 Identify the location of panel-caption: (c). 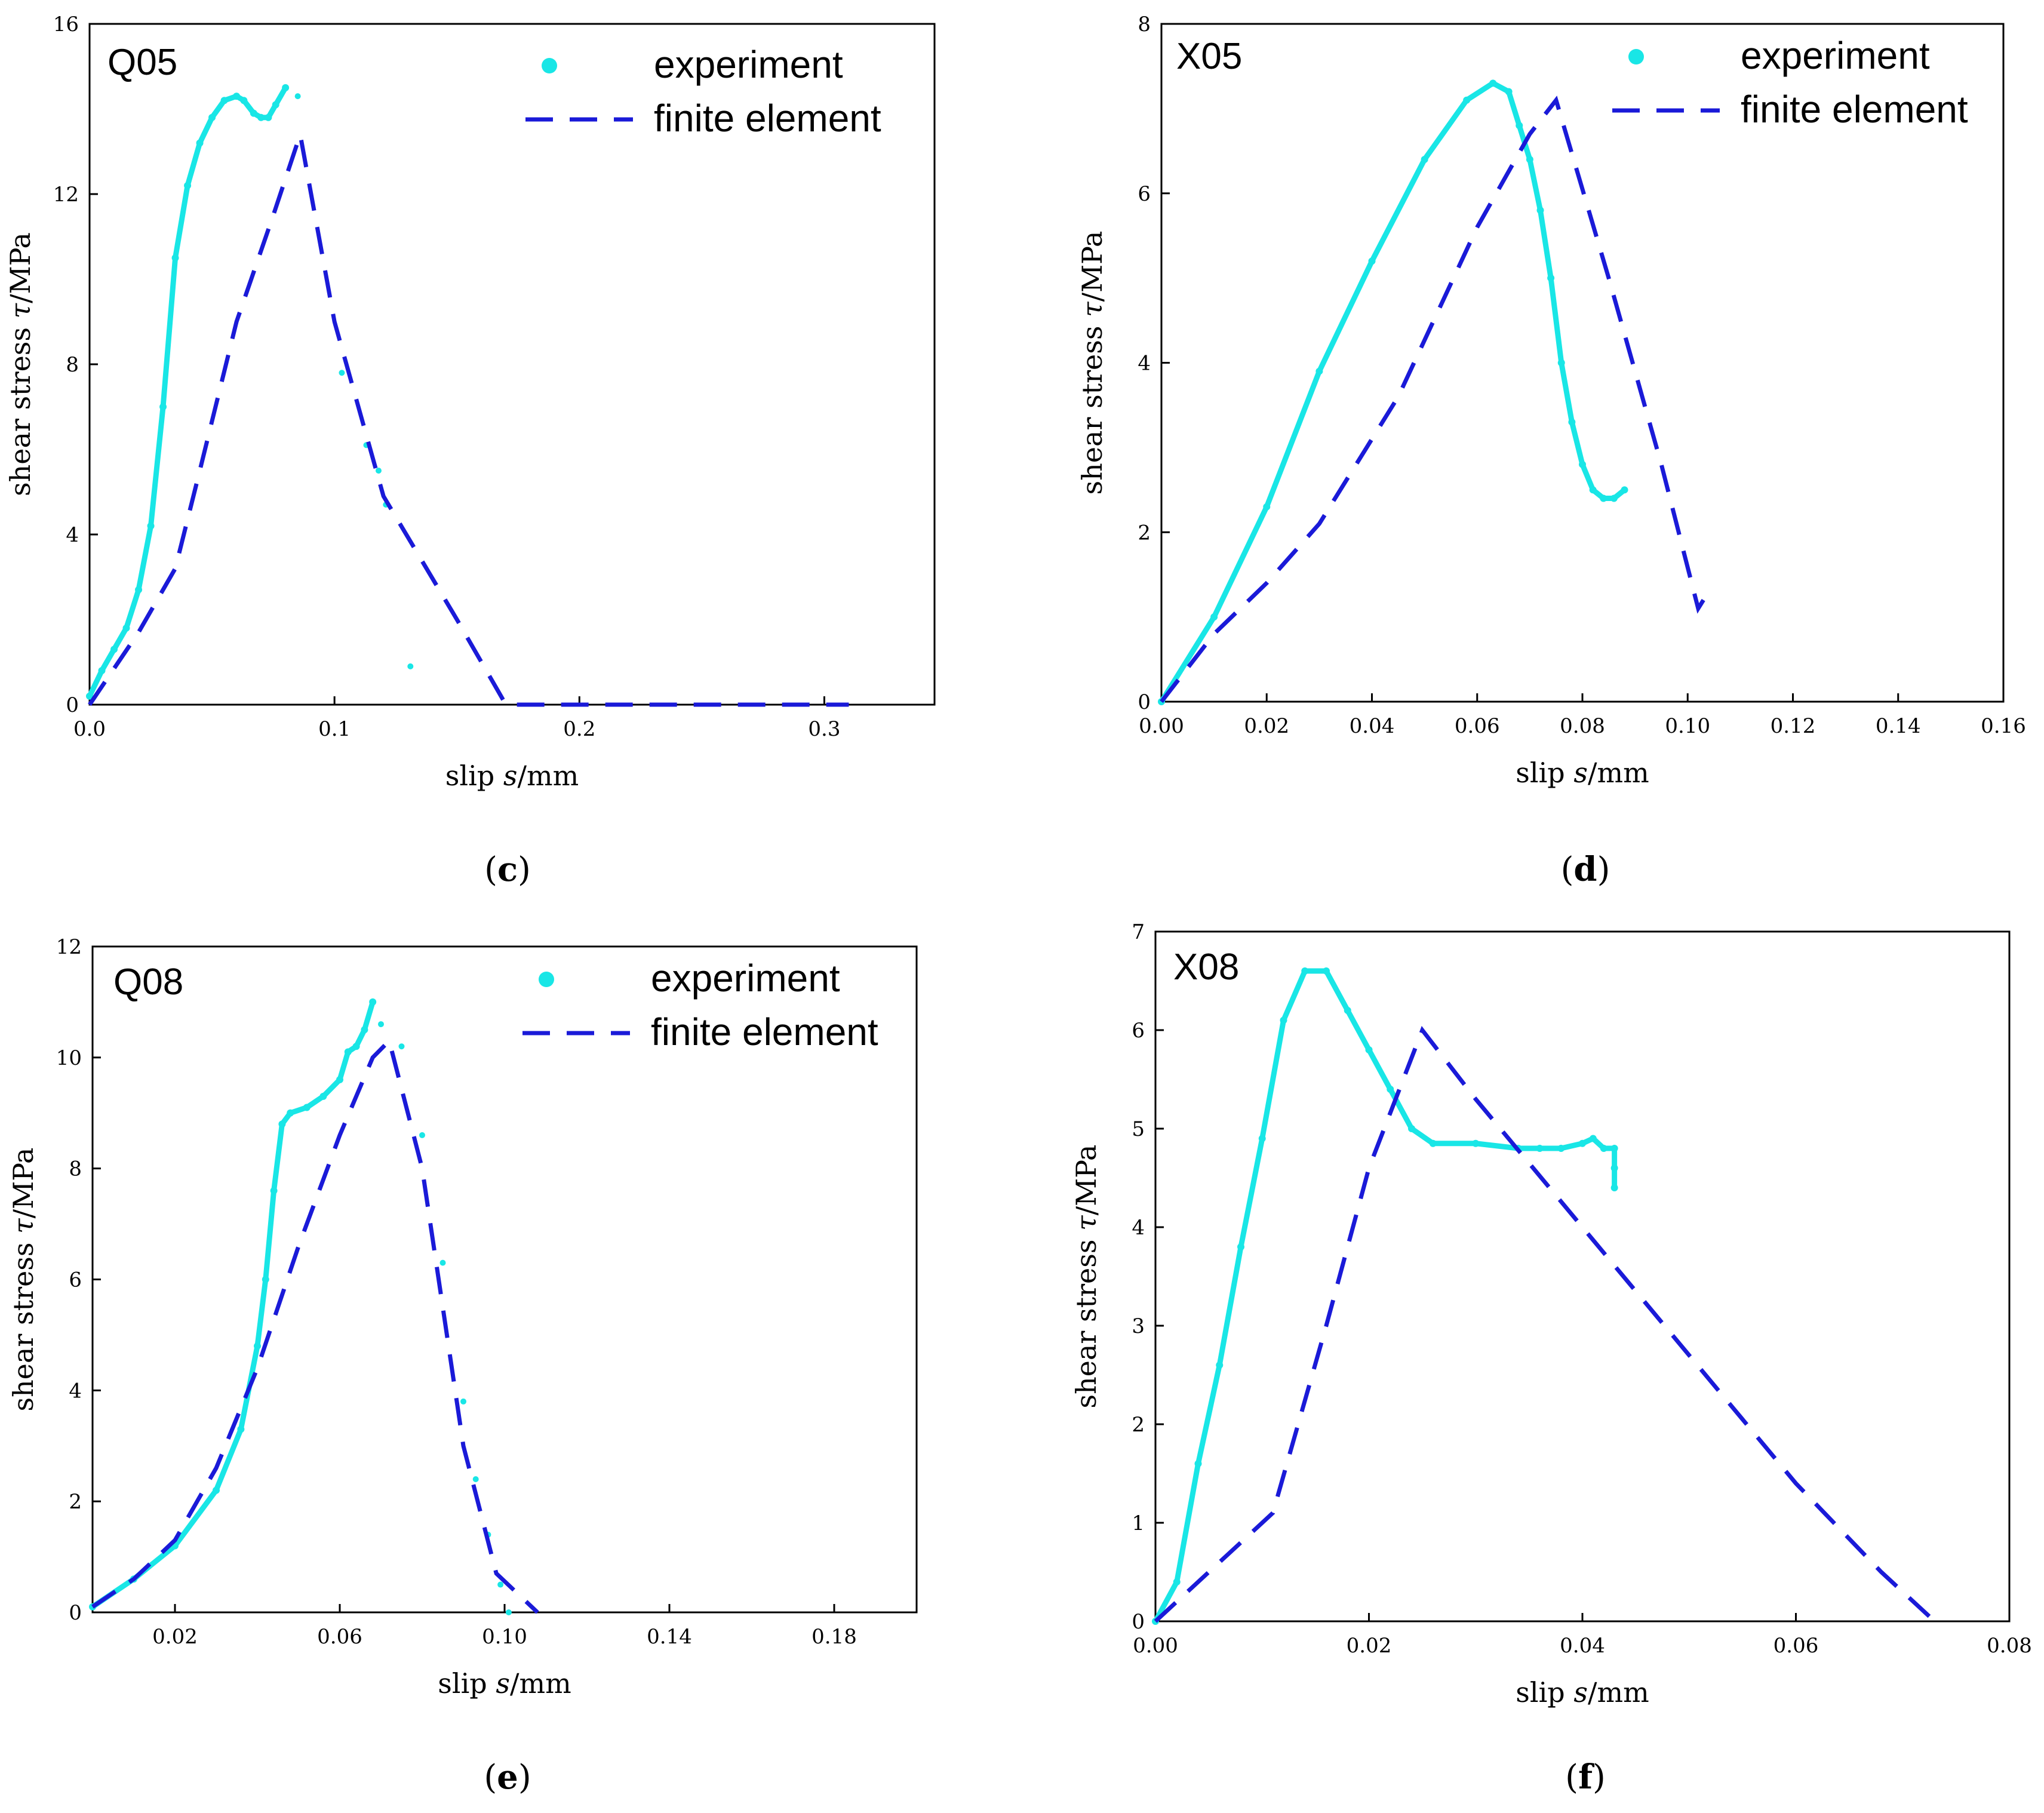
(507, 869).